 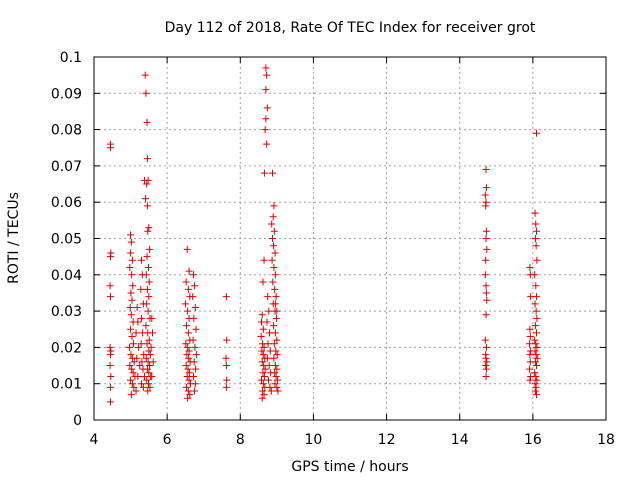 What do you see at coordinates (66, 131) in the screenshot?
I see `y-tick-label: 0.08` at bounding box center [66, 131].